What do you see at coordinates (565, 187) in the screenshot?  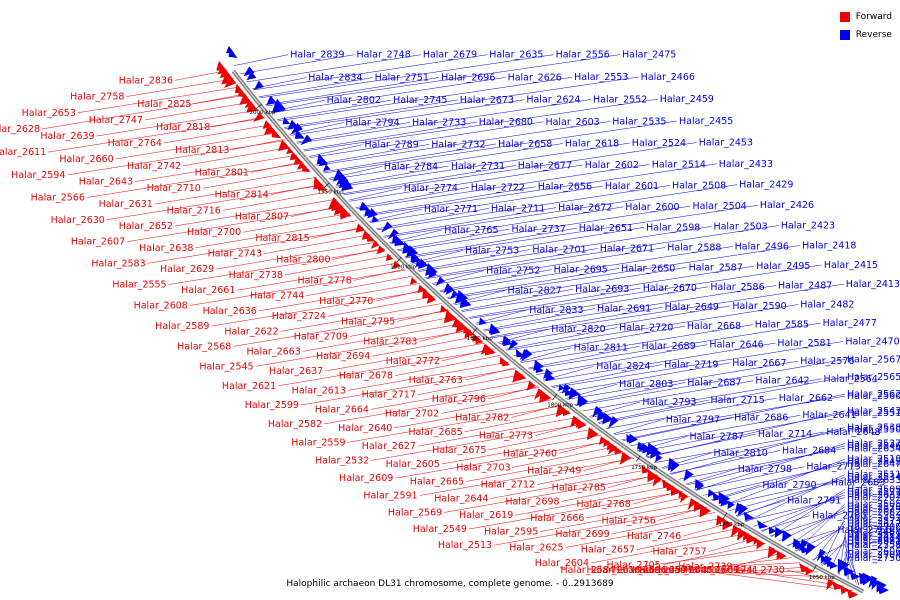 I see `gene-label: Halar_2656` at bounding box center [565, 187].